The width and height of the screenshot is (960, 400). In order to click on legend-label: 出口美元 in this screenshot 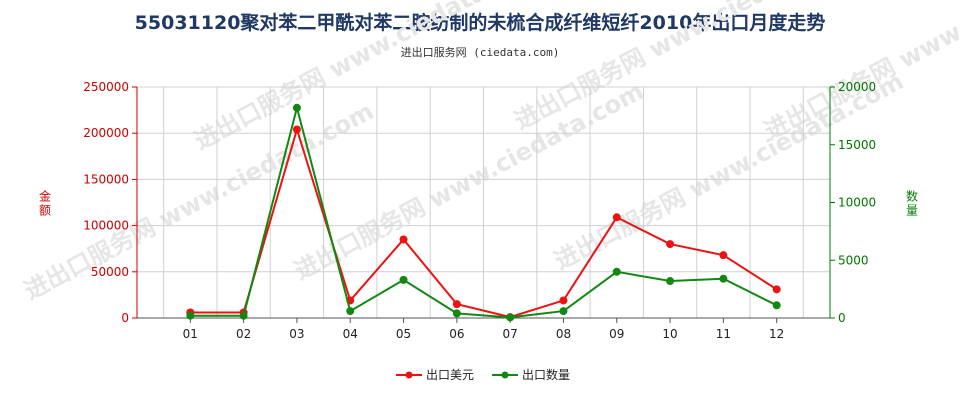, I will do `click(450, 375)`.